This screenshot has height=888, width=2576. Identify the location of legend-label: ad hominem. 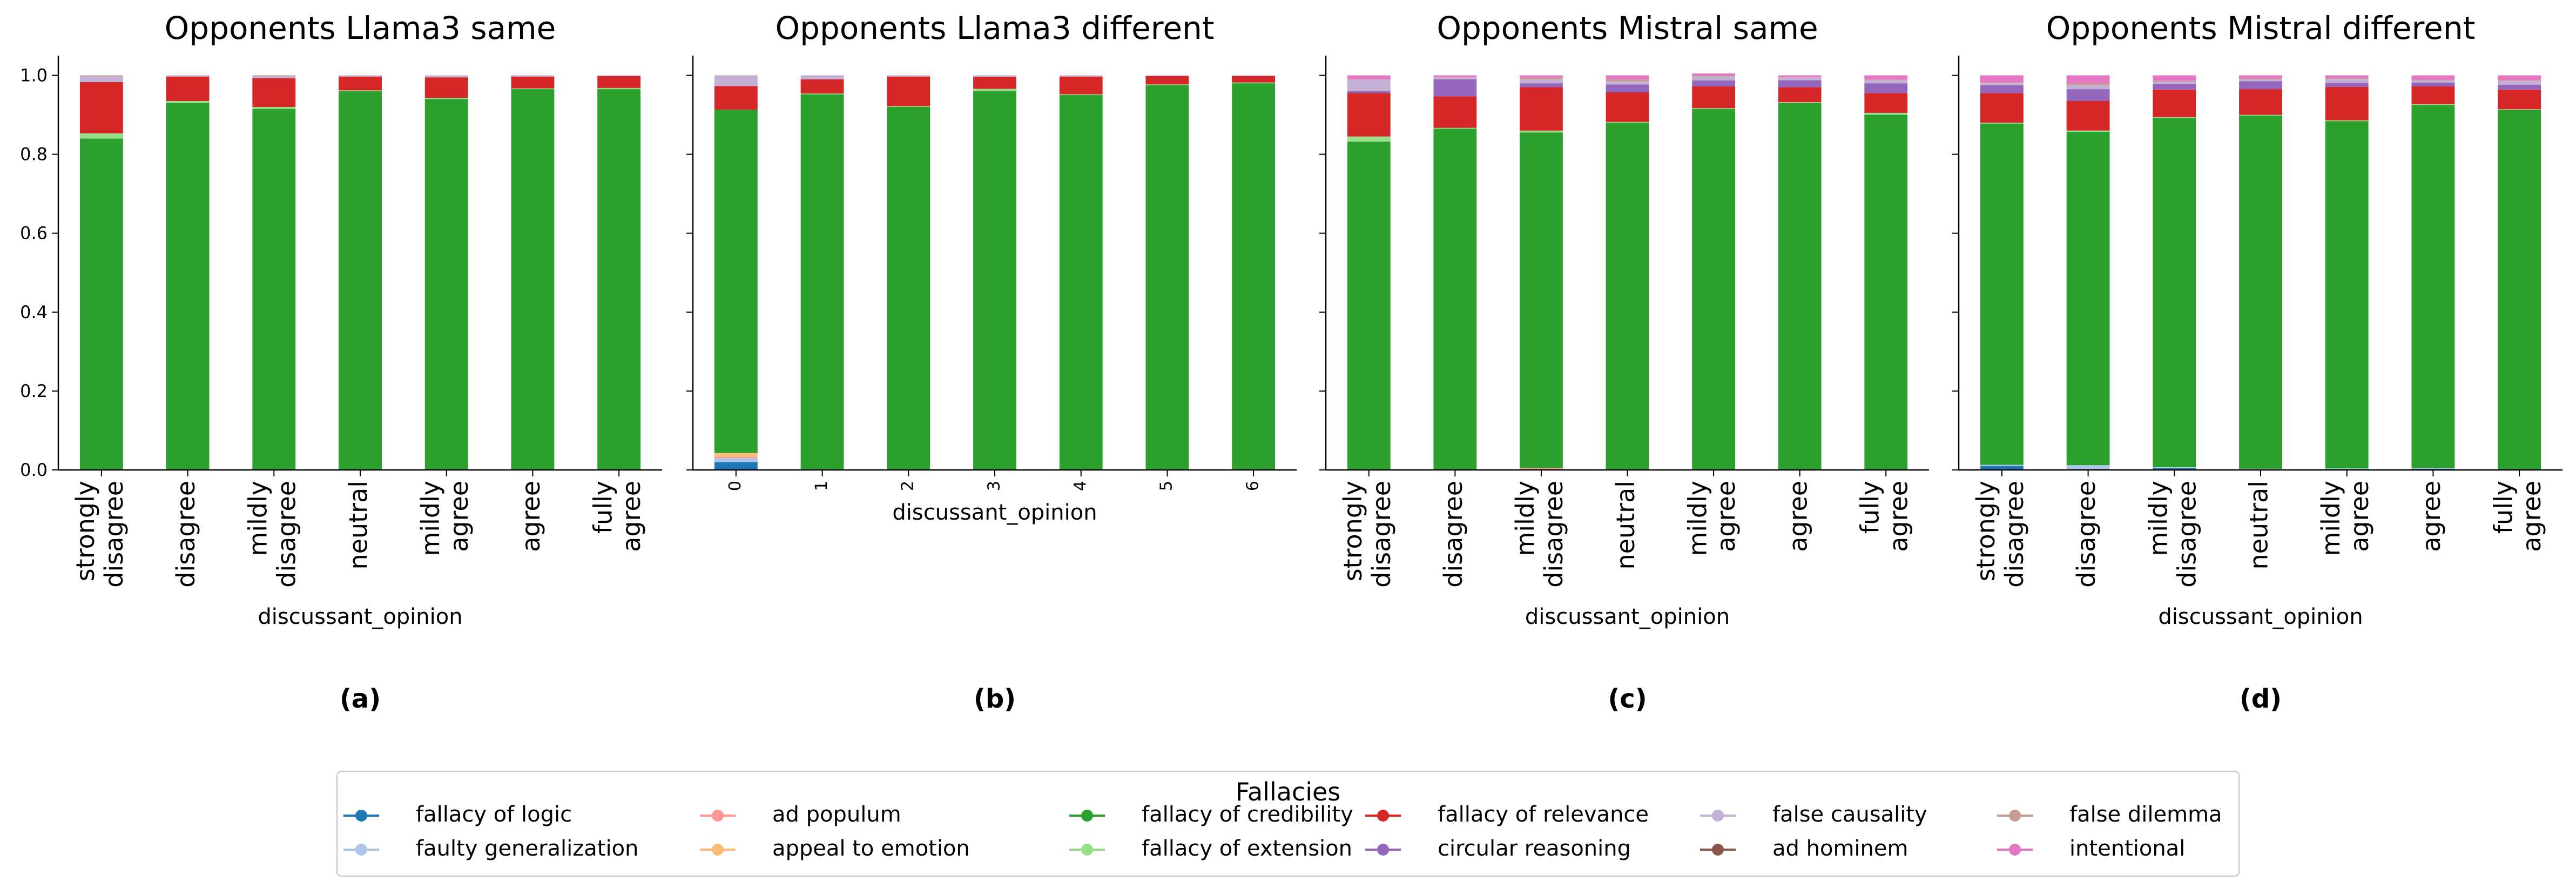
(1840, 848).